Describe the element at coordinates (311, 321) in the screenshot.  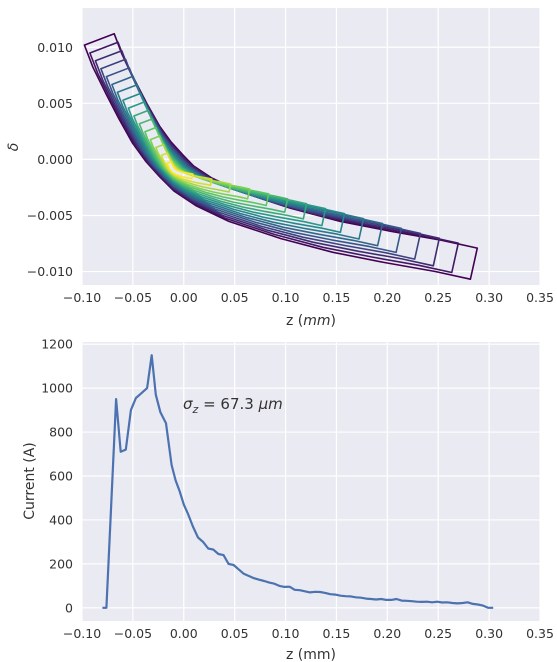
I see `top-x-axis-label: z (mm)` at that location.